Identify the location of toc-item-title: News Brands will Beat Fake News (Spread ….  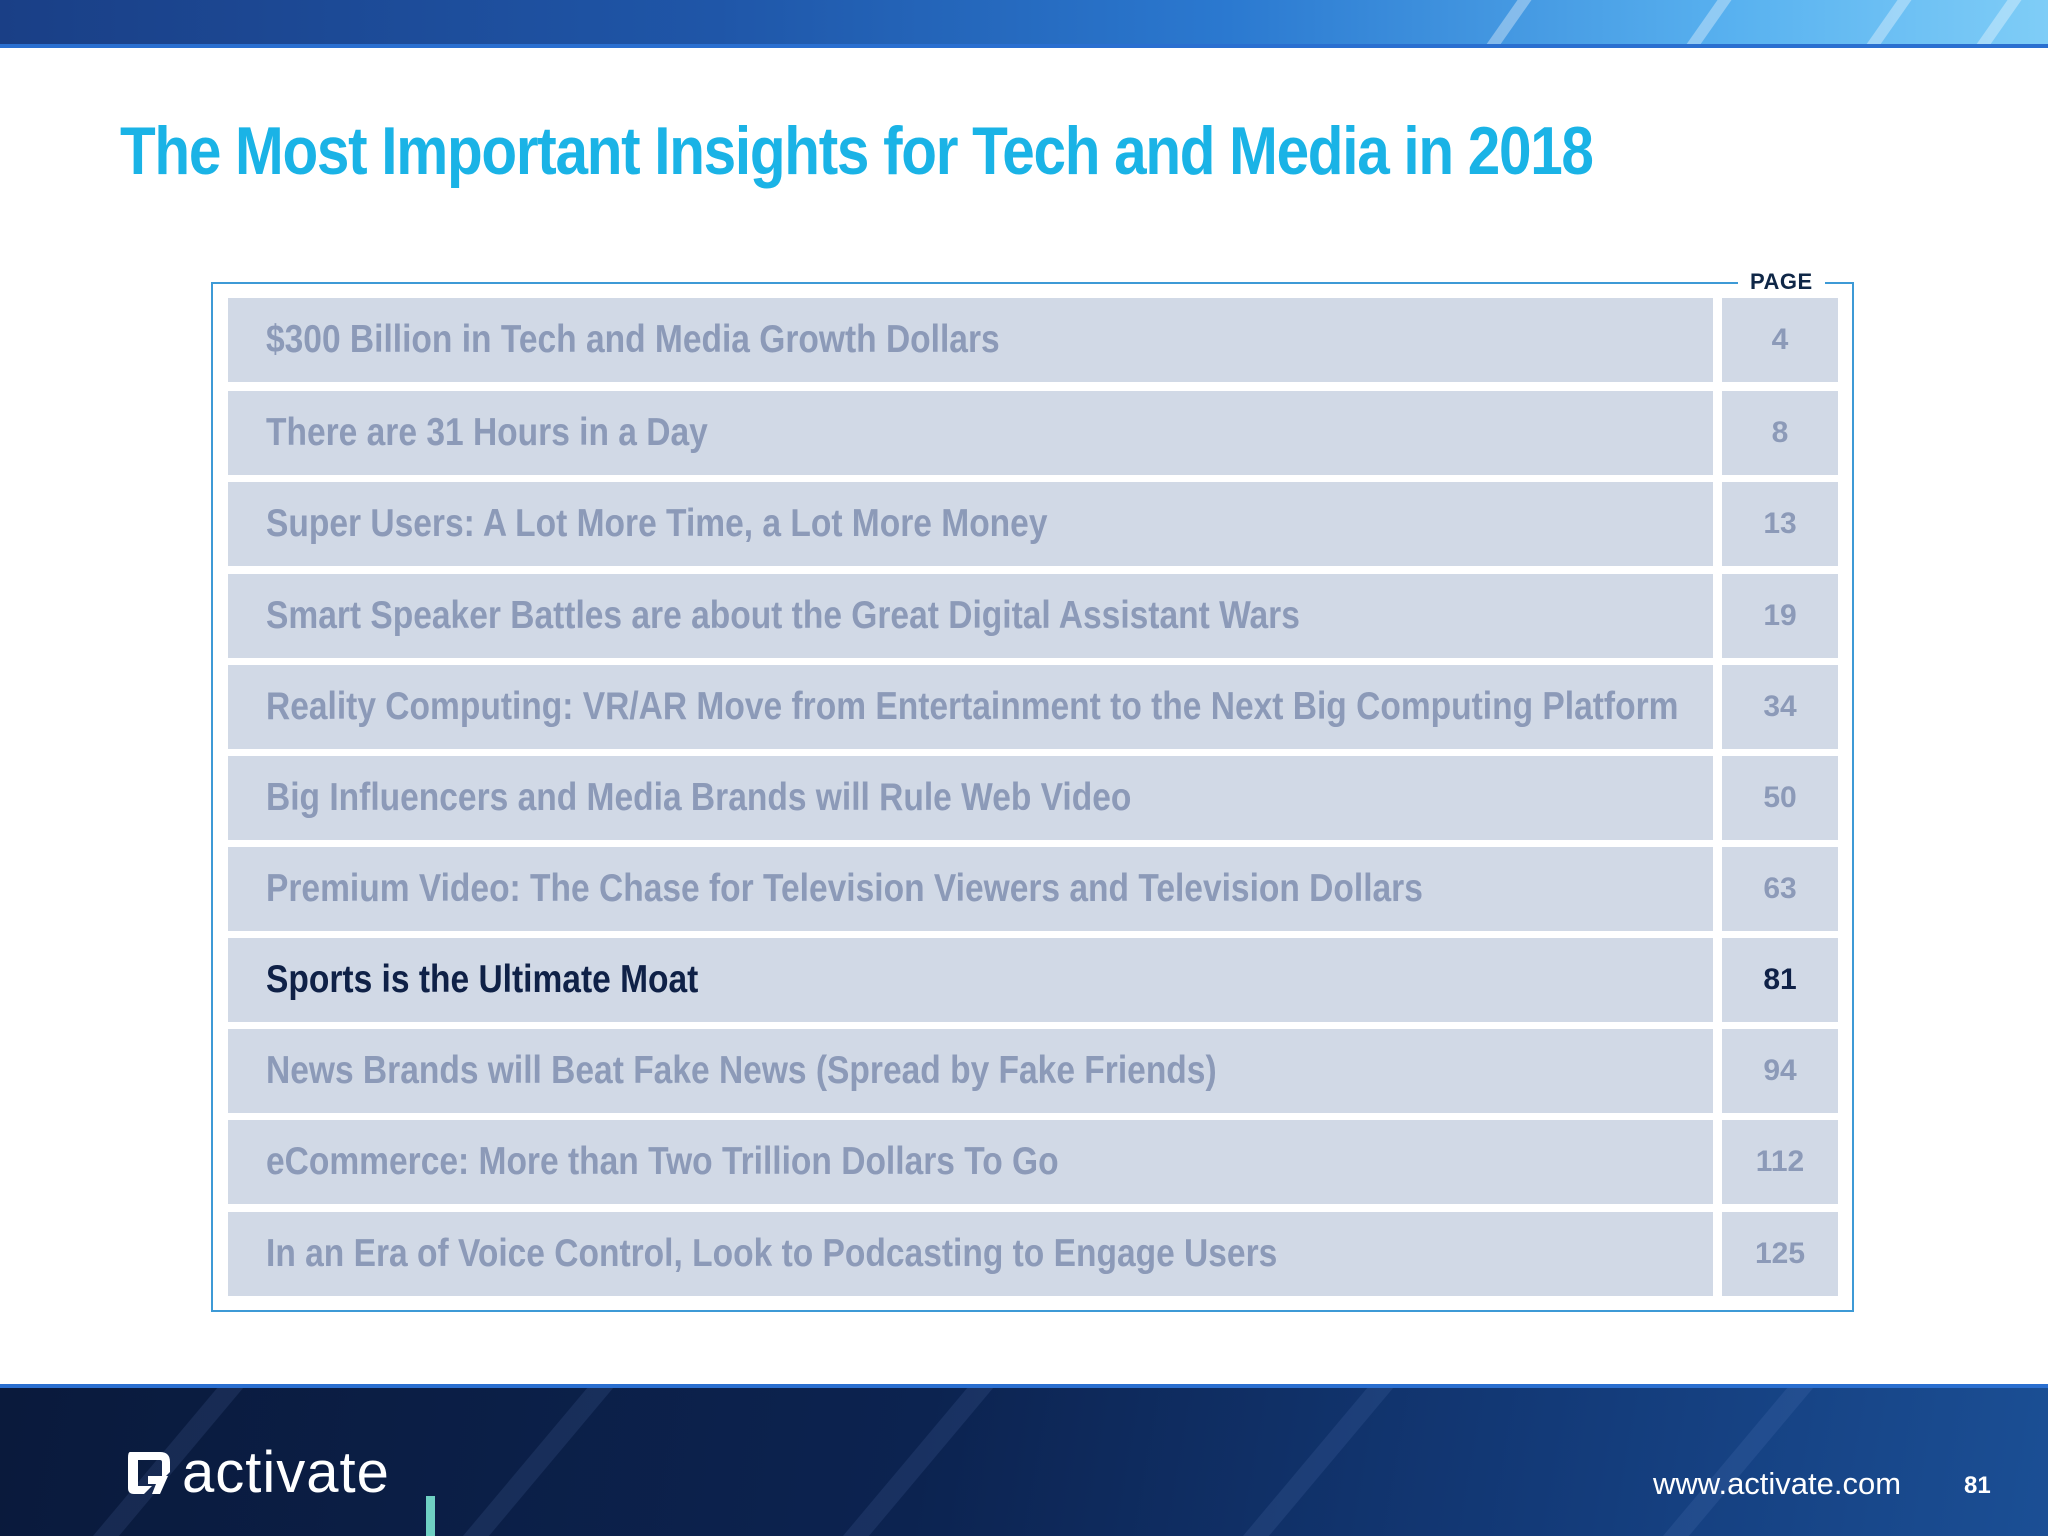
(970, 1071).